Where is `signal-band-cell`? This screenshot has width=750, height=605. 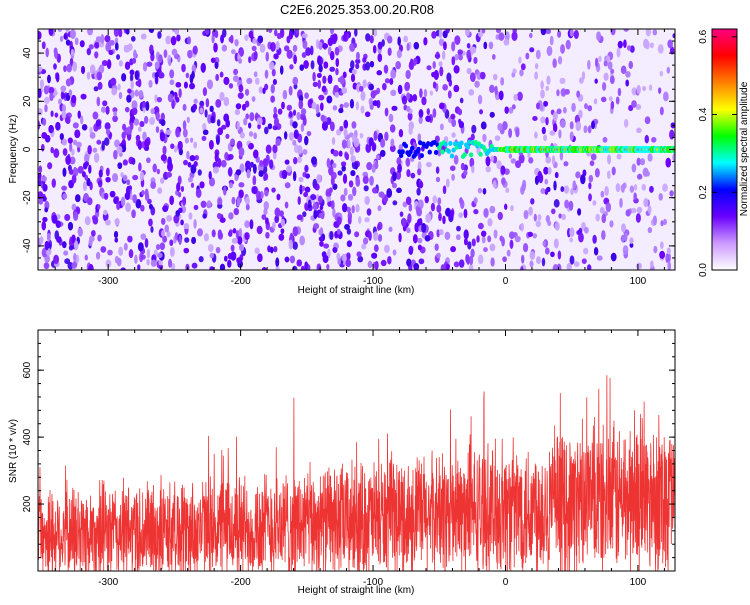 signal-band-cell is located at coordinates (399, 152).